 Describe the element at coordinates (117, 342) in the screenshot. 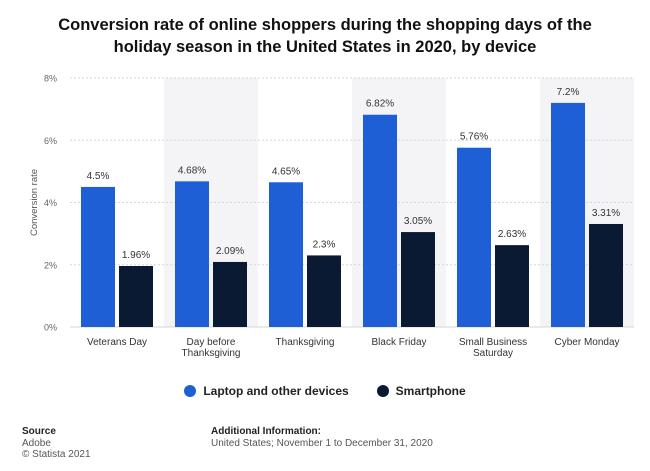

I see `x-tick-label: Veterans Day` at that location.